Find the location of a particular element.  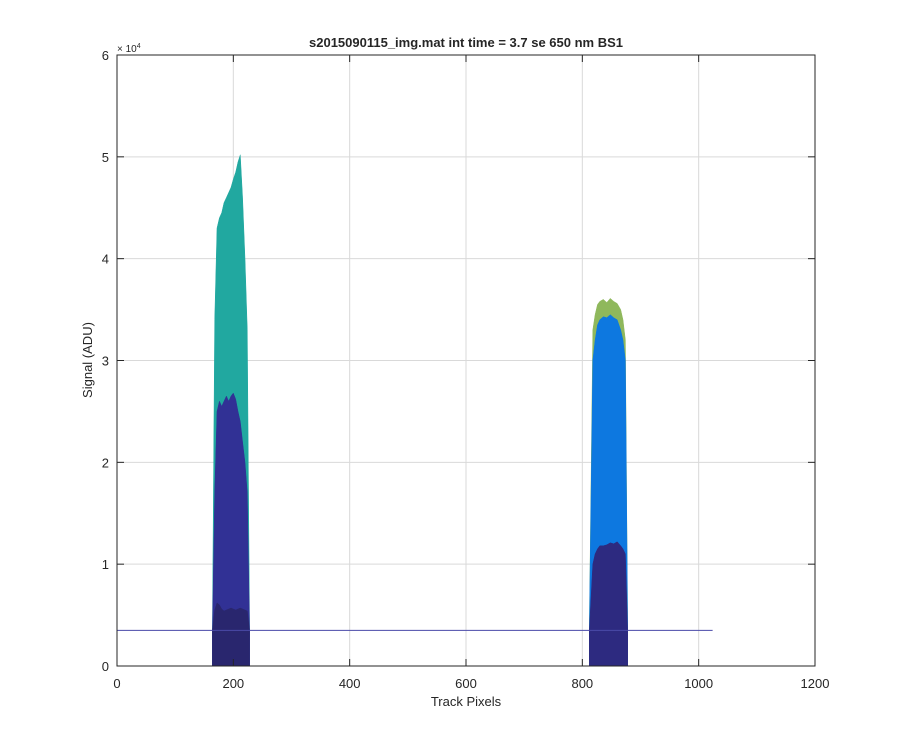

x-axis-label: Track Pixels is located at coordinates (466, 701).